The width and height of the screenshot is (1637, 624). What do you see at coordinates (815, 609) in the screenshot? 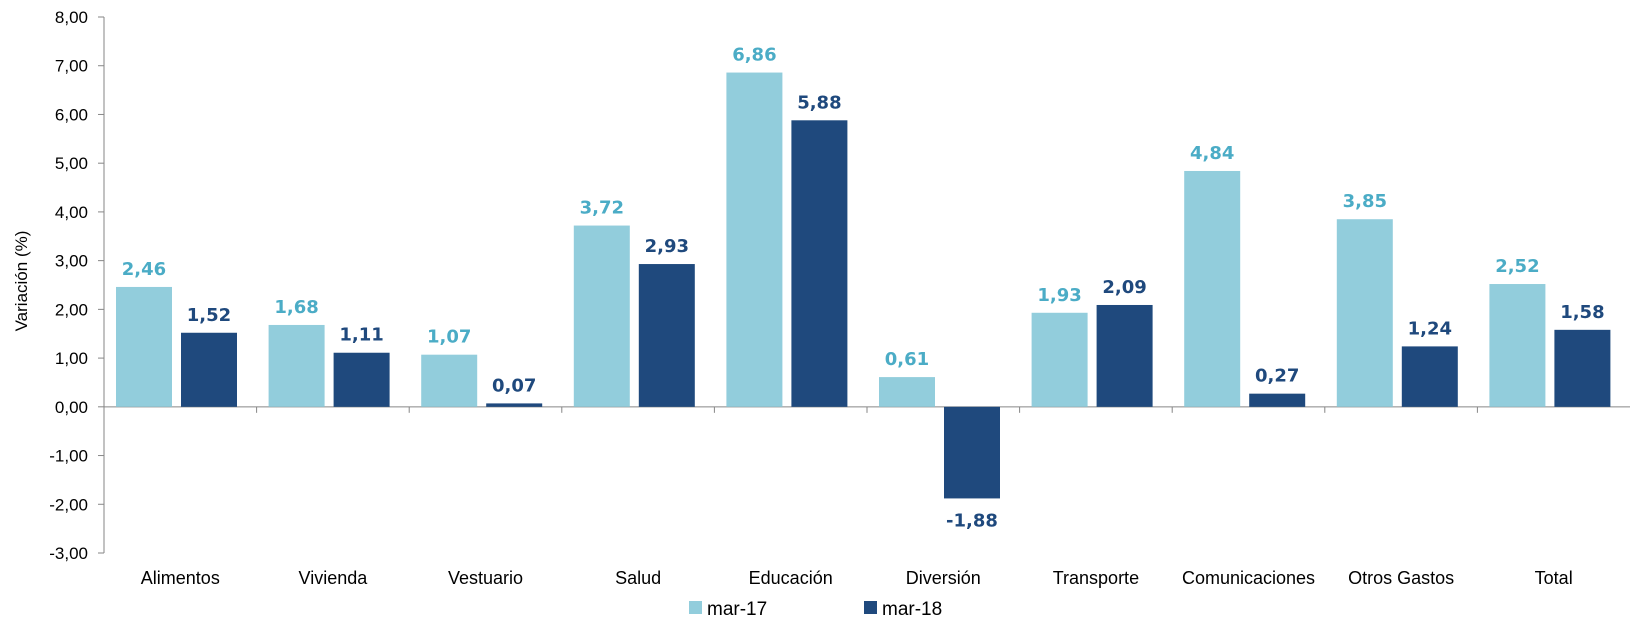
I see `legend: mar-17 mar-18` at bounding box center [815, 609].